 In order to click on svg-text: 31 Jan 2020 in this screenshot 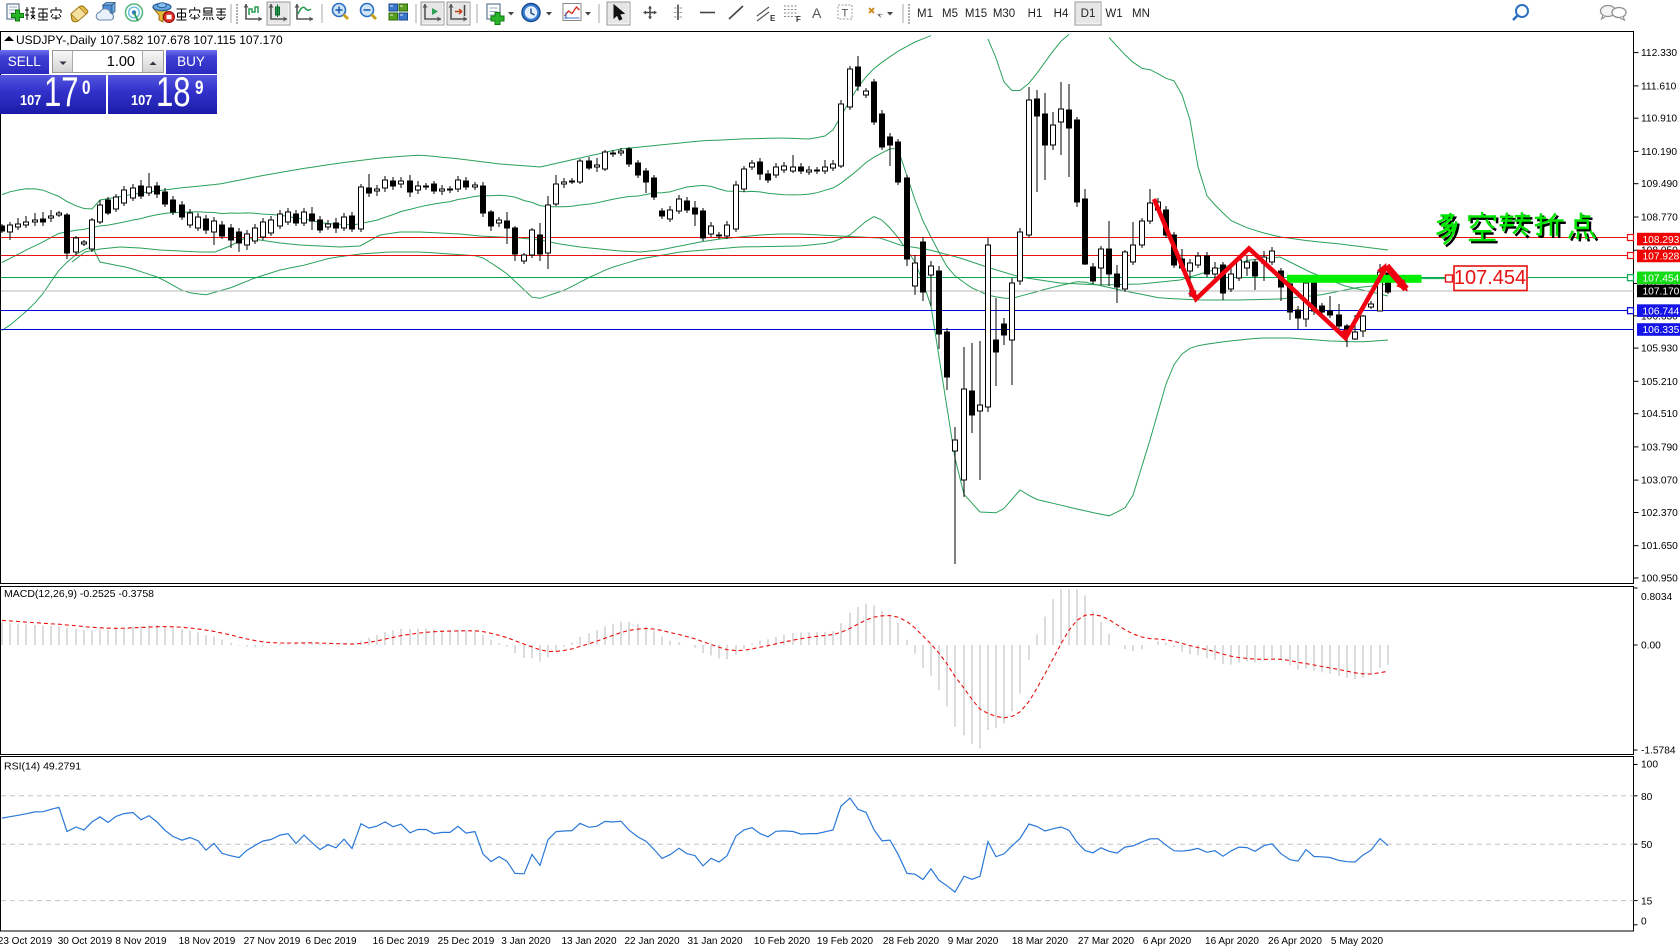, I will do `click(714, 941)`.